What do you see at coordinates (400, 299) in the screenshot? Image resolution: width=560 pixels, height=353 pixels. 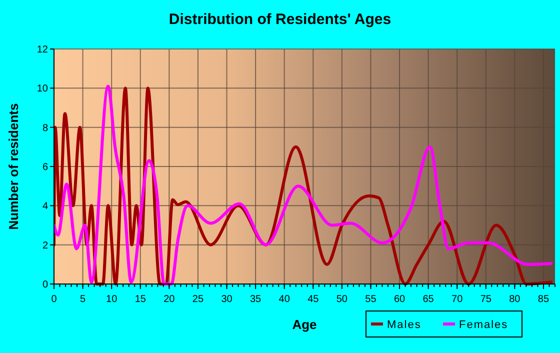 I see `x-tick-label: 60` at bounding box center [400, 299].